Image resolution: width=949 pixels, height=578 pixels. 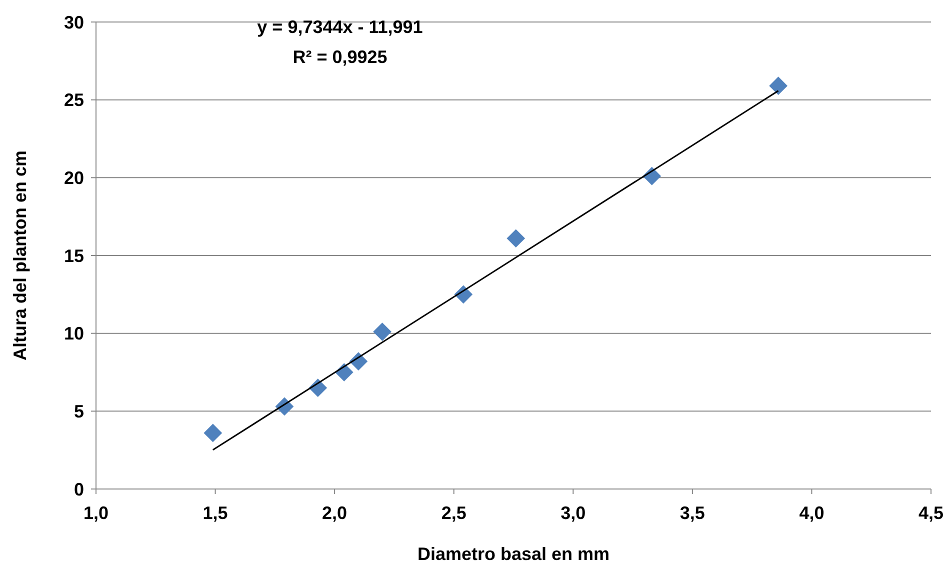 I want to click on x-tick-label: 1,0, so click(x=96, y=513).